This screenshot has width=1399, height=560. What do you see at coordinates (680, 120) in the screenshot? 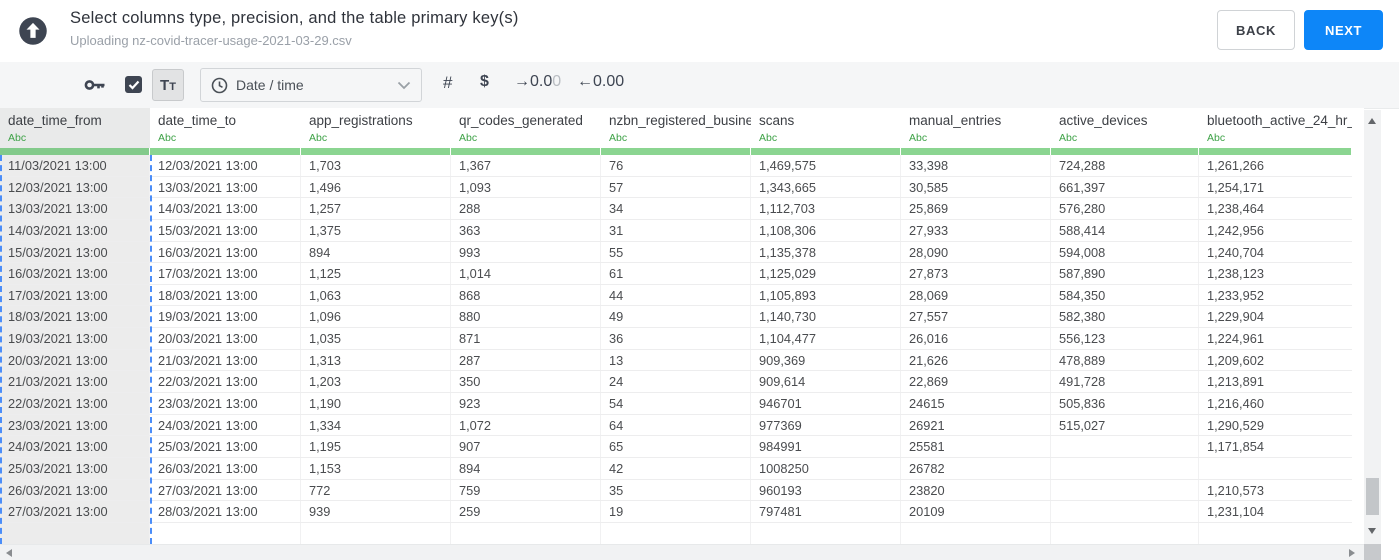
I see `column-name: nzbn_registered_busine` at bounding box center [680, 120].